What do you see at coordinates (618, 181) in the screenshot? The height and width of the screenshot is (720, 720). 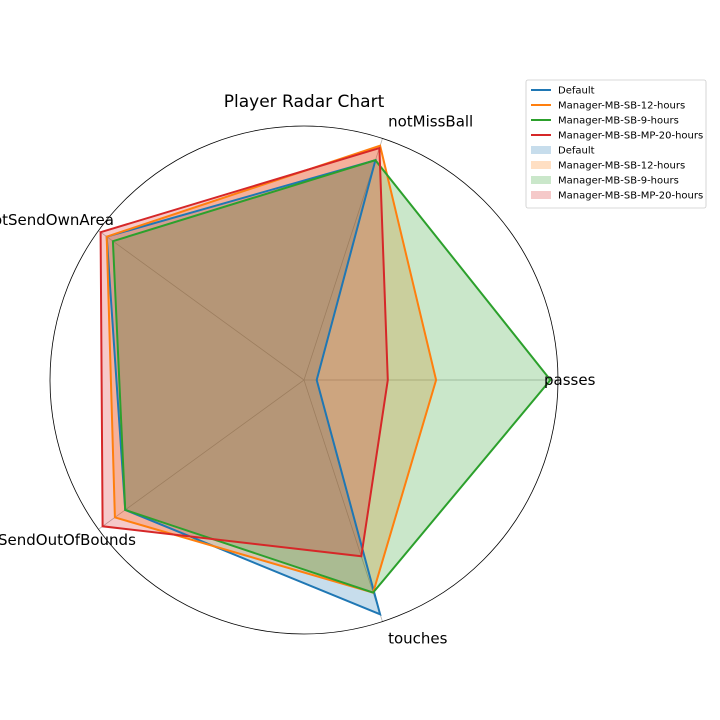 I see `legend-label-6: Manager-MB-SB-9-hours` at bounding box center [618, 181].